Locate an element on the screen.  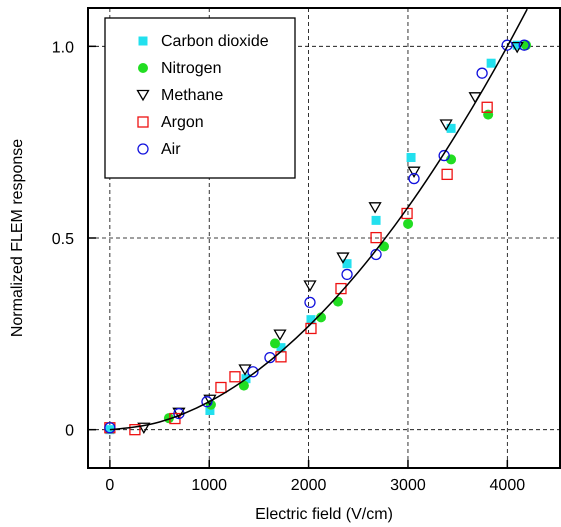
x-axis-title: Electric field (V/cm) is located at coordinates (324, 514).